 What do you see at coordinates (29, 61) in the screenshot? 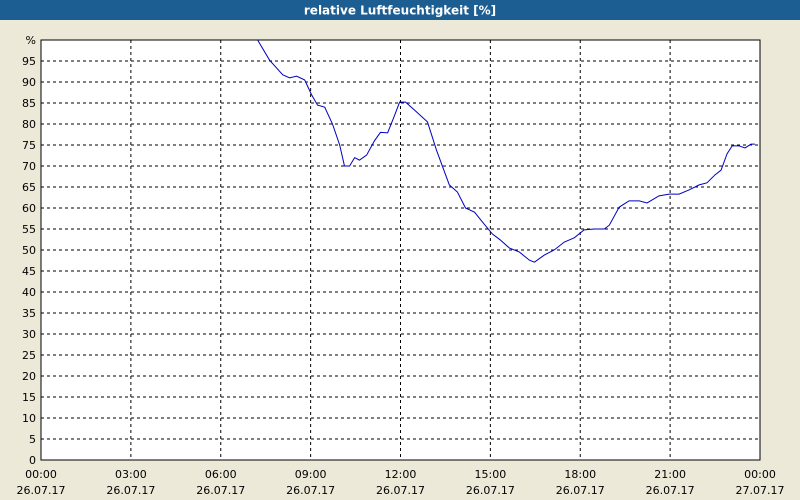
I see `y-tick-label: 95` at bounding box center [29, 61].